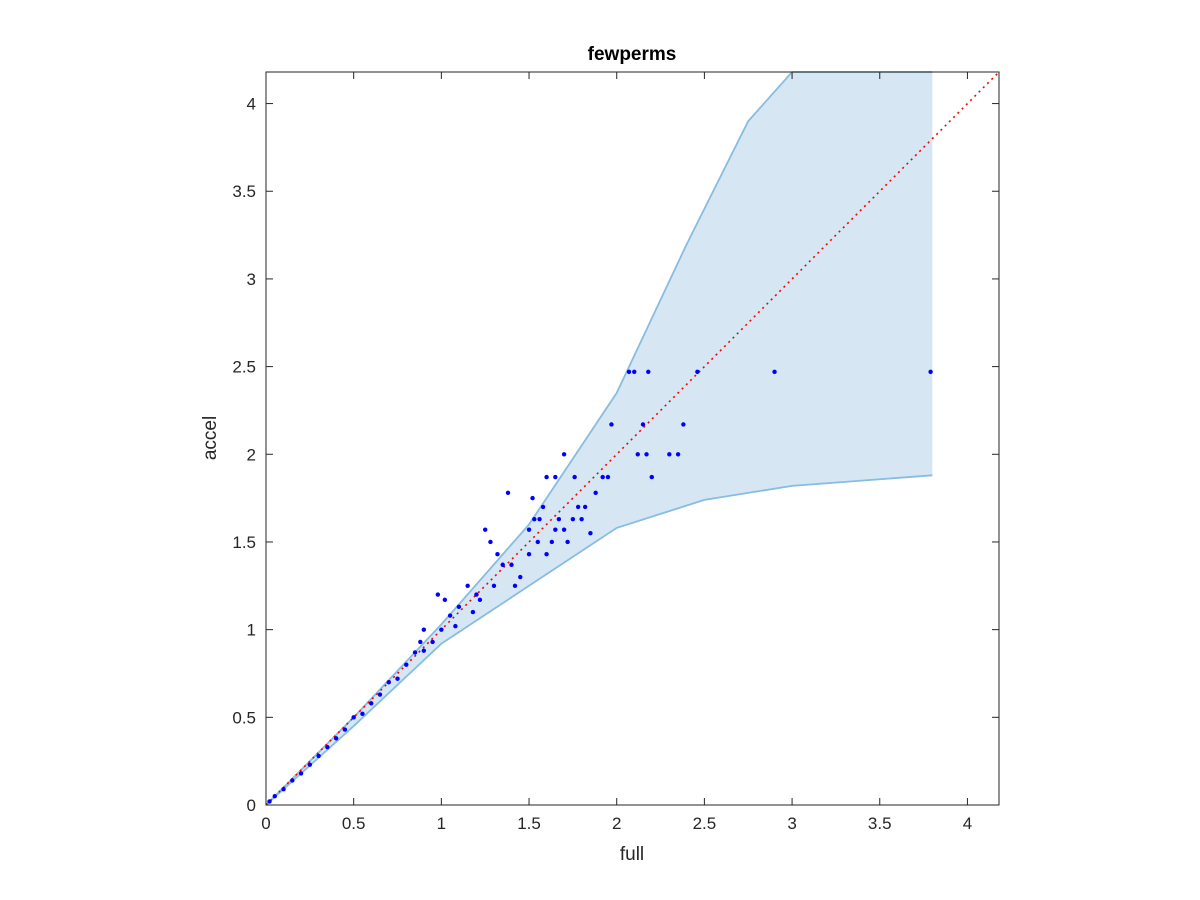 This screenshot has height=900, width=1200. Describe the element at coordinates (210, 438) in the screenshot. I see `y-axis-label: accel` at that location.